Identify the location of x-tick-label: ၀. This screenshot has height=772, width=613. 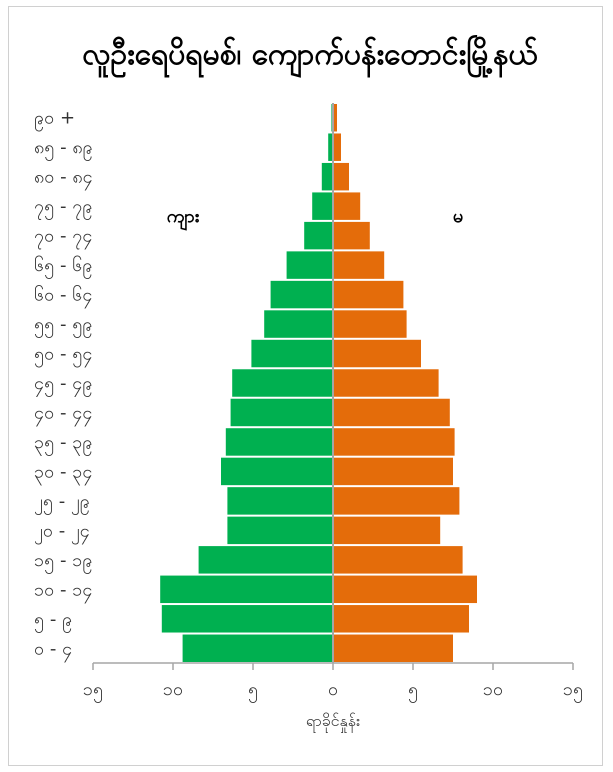
(333, 689).